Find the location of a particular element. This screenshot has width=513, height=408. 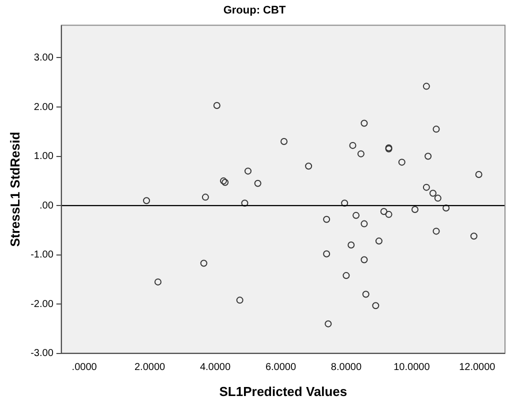

y-tick-label: .00 is located at coordinates (46, 206).